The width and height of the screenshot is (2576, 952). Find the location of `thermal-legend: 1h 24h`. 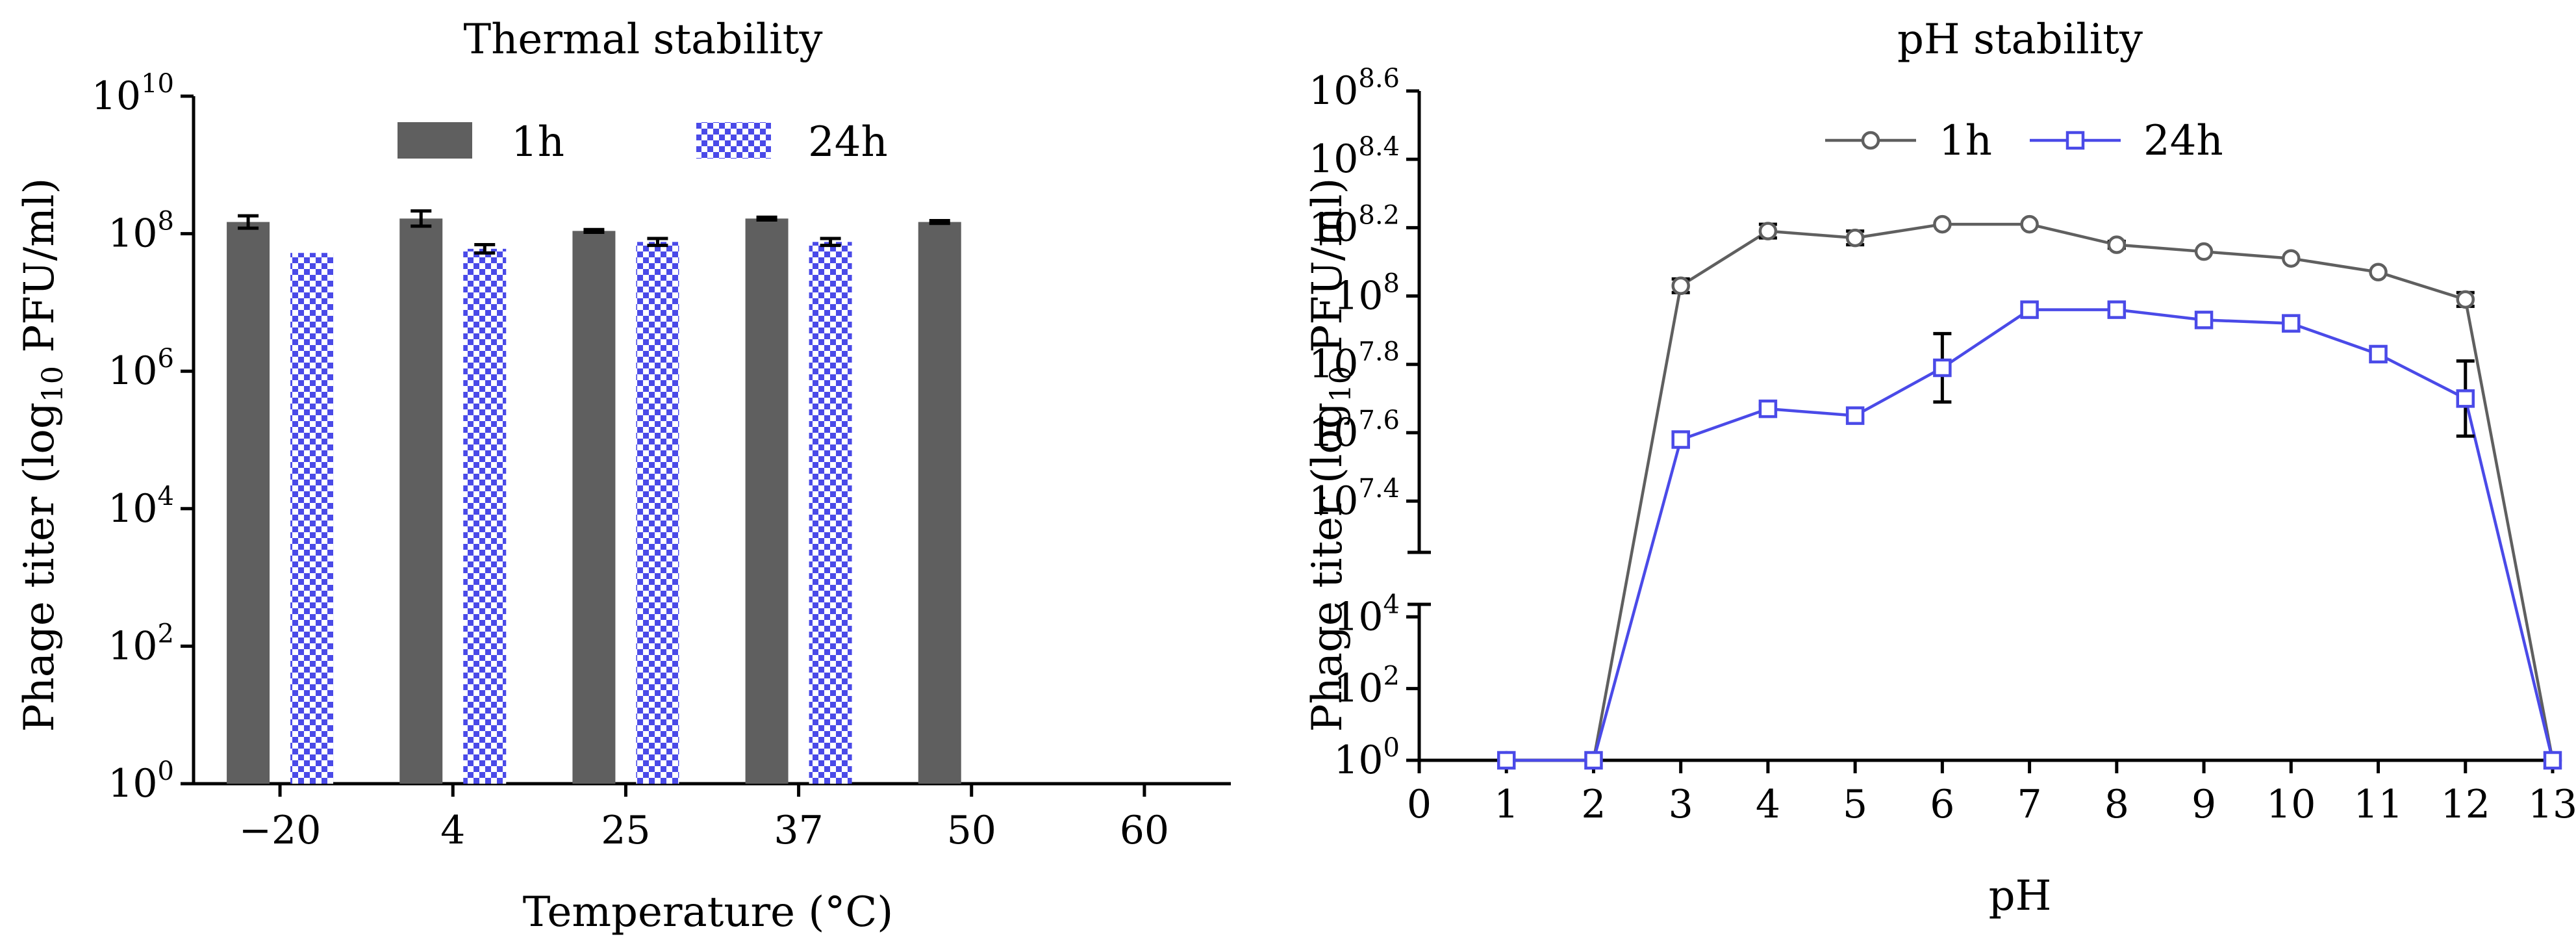

thermal-legend: 1h 24h is located at coordinates (643, 142).